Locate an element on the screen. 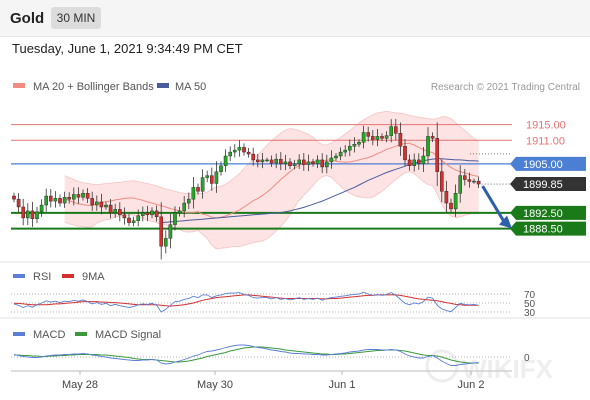 The image size is (590, 400). ma20-legend-label: MA 20 + Bollinger Bands is located at coordinates (93, 87).